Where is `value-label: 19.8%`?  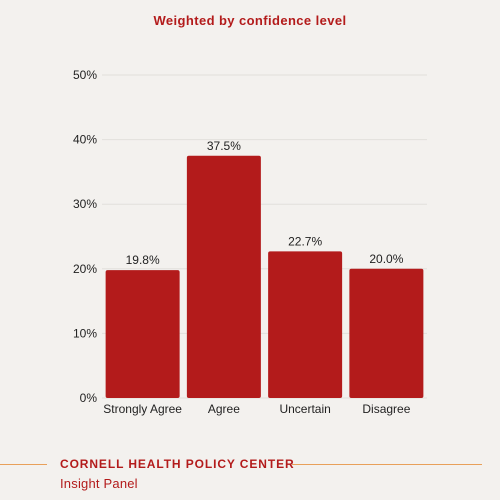 value-label: 19.8% is located at coordinates (143, 260).